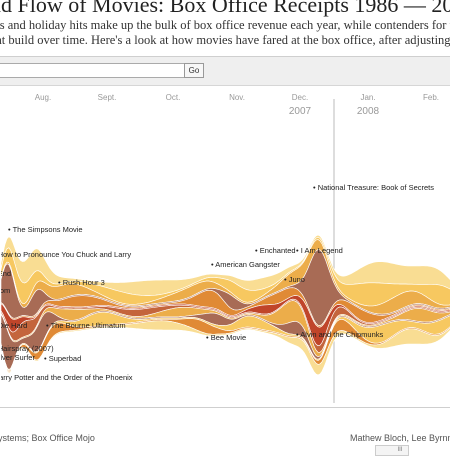 This screenshot has width=450, height=456. I want to click on month-tick-label: Oct., so click(173, 97).